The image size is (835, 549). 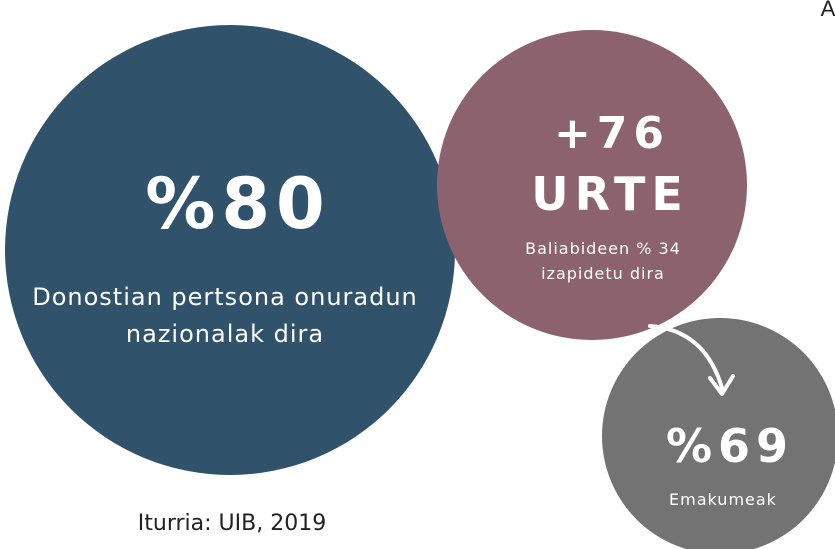 I want to click on caption: izapidetu dira, so click(x=603, y=273).